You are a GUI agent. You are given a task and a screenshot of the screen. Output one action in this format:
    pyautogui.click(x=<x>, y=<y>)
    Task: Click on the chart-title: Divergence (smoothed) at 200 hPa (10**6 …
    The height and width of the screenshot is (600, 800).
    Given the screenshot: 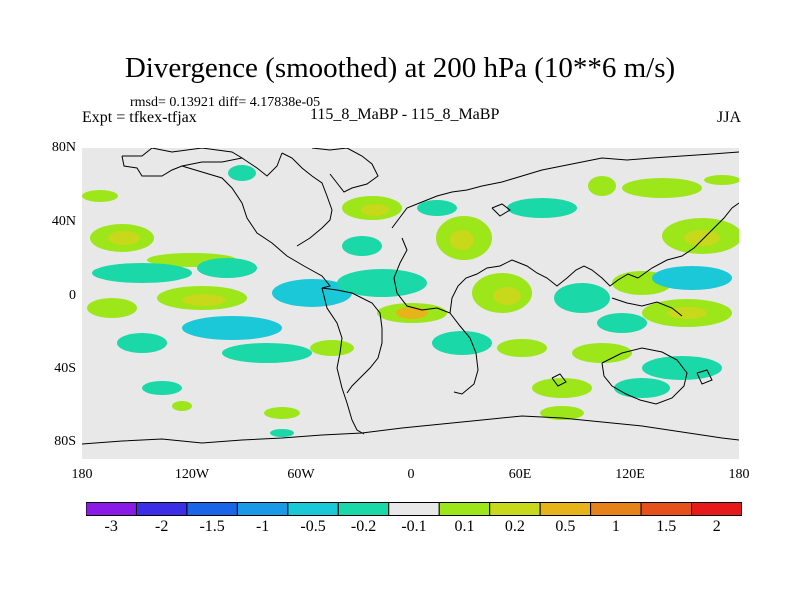 What is the action you would take?
    pyautogui.click(x=400, y=68)
    